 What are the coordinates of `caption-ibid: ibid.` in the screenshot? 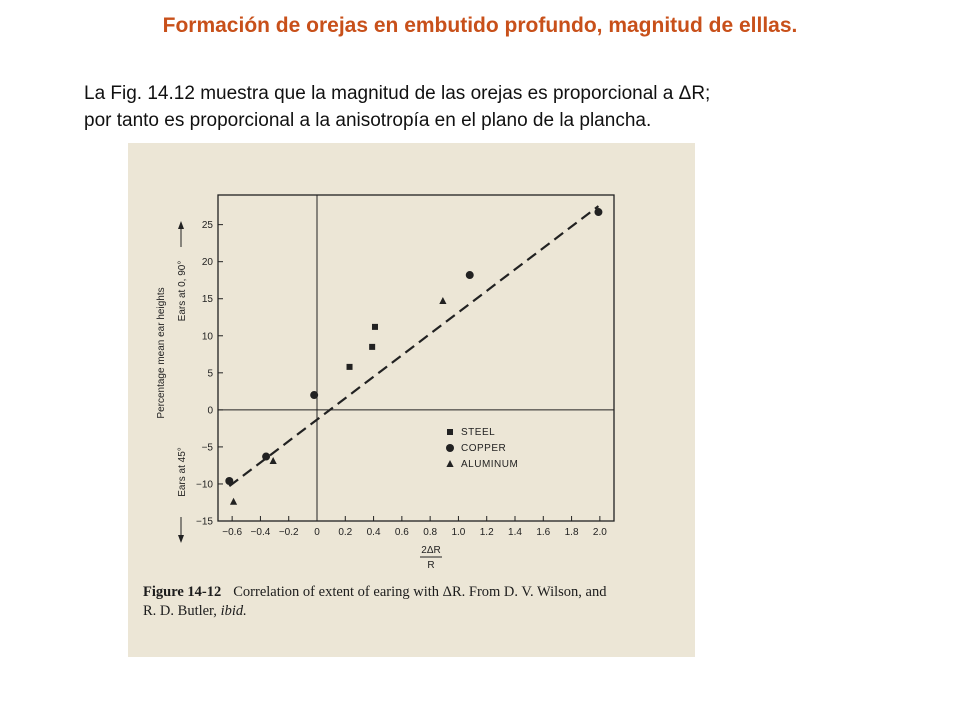 It's located at (233, 611).